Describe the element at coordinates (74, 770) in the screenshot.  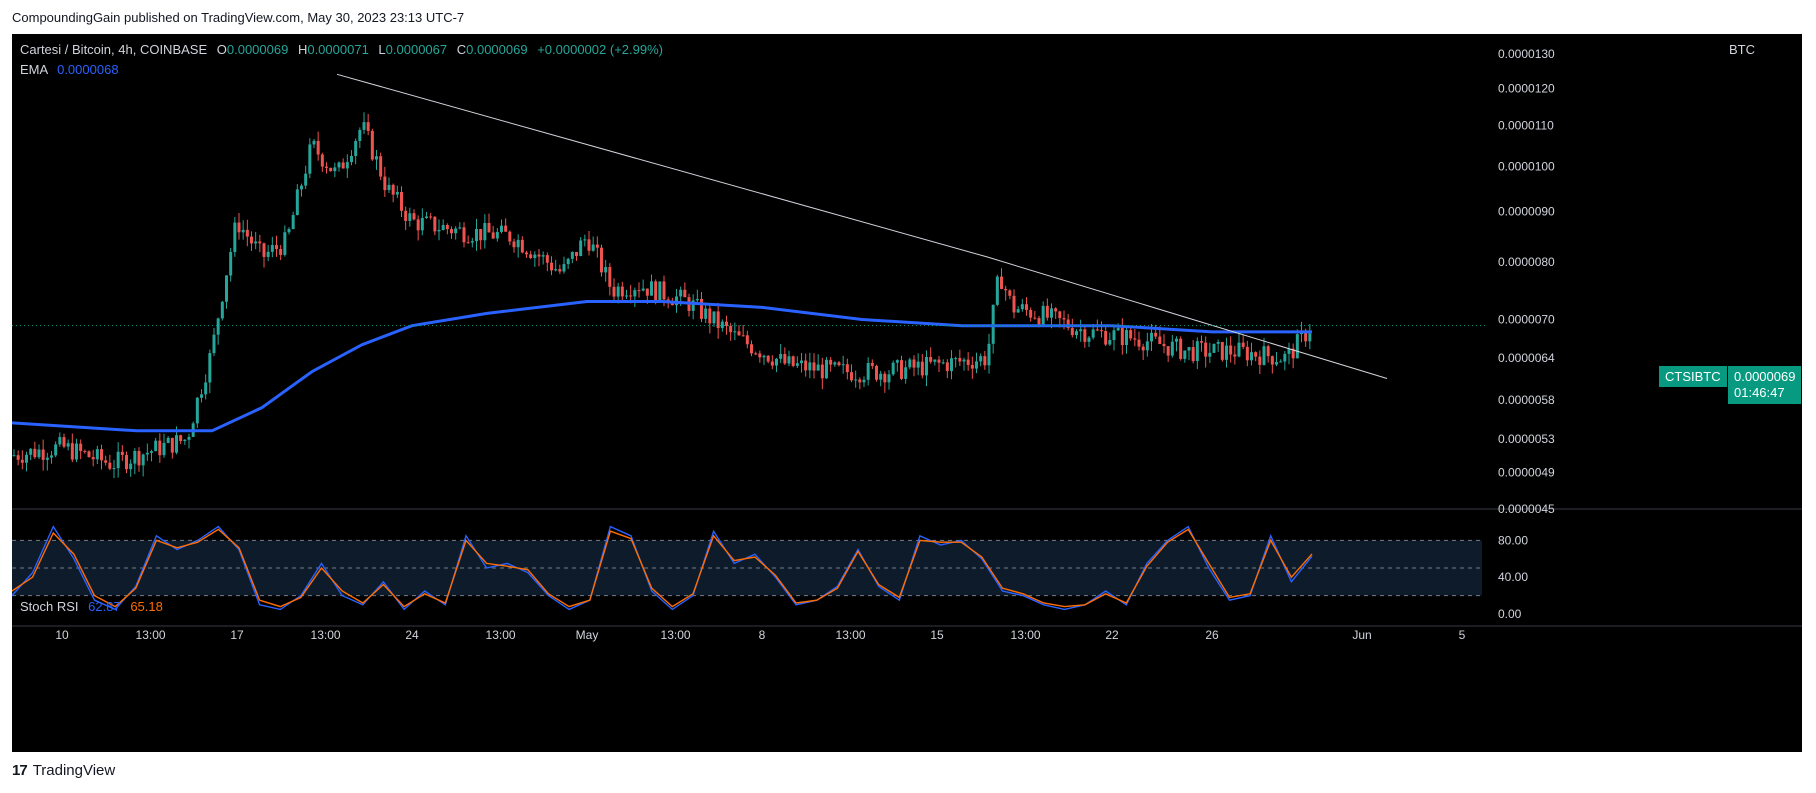
I see `brand-name: TradingView` at that location.